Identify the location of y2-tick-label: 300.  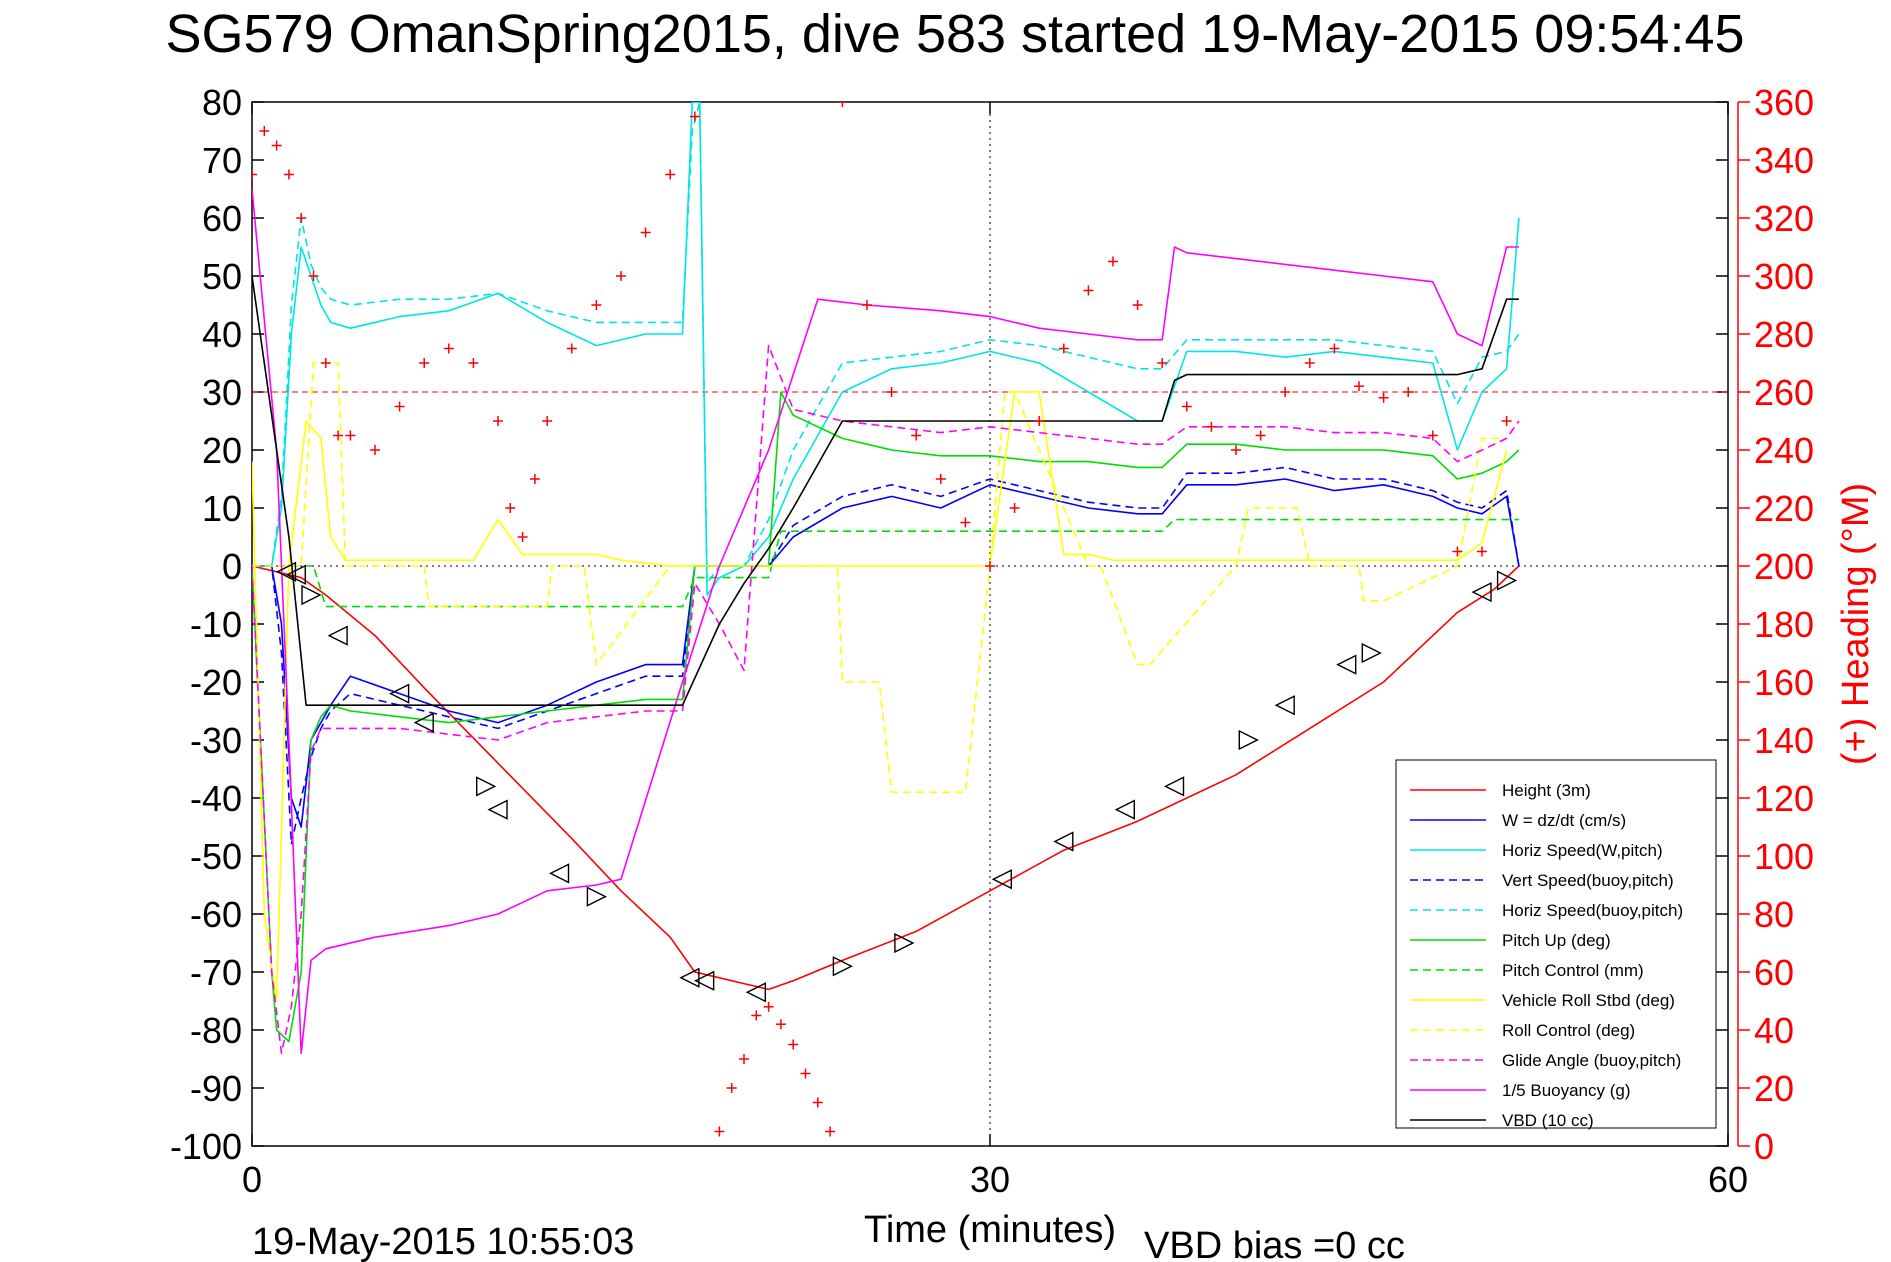
(1784, 276).